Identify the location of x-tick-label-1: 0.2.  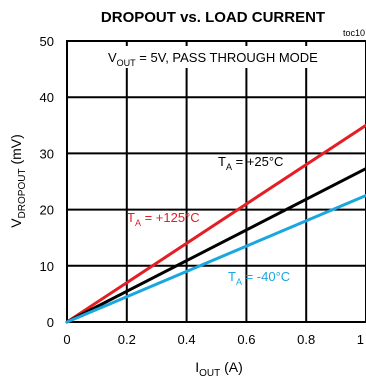
(127, 339).